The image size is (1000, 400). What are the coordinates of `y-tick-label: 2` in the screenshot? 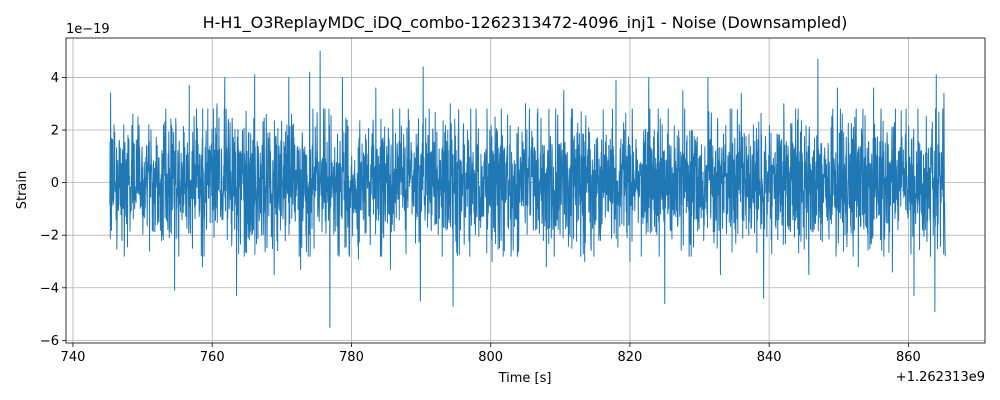 It's located at (55, 131).